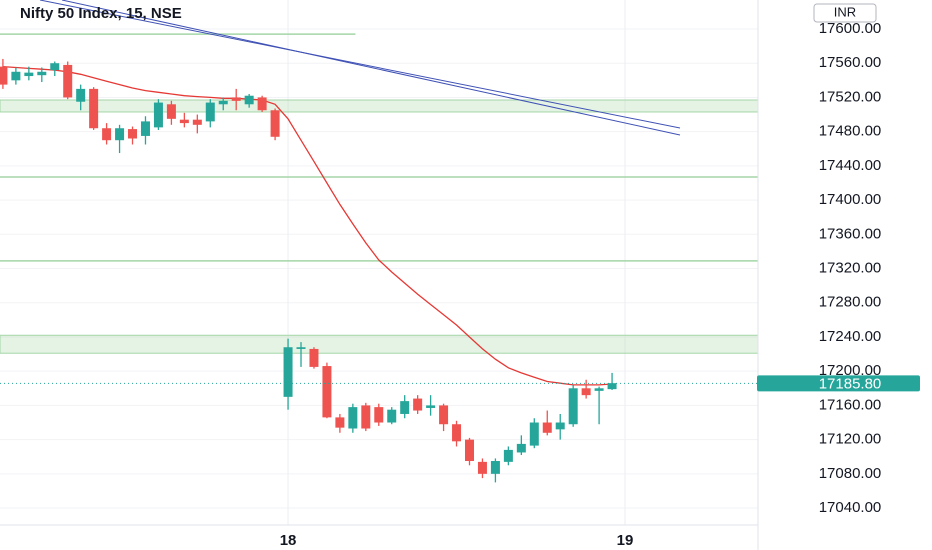 The image size is (932, 550). What do you see at coordinates (850, 473) in the screenshot?
I see `y-tick-label: 17080.00` at bounding box center [850, 473].